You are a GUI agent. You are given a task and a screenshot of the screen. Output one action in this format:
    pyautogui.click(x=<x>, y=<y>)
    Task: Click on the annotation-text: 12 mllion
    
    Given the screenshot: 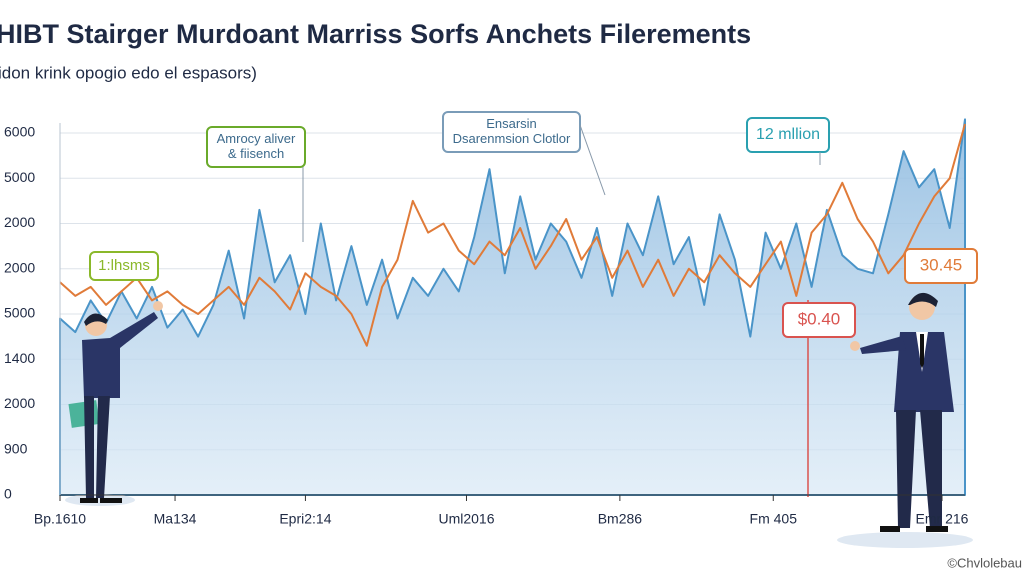 What is the action you would take?
    pyautogui.click(x=788, y=134)
    